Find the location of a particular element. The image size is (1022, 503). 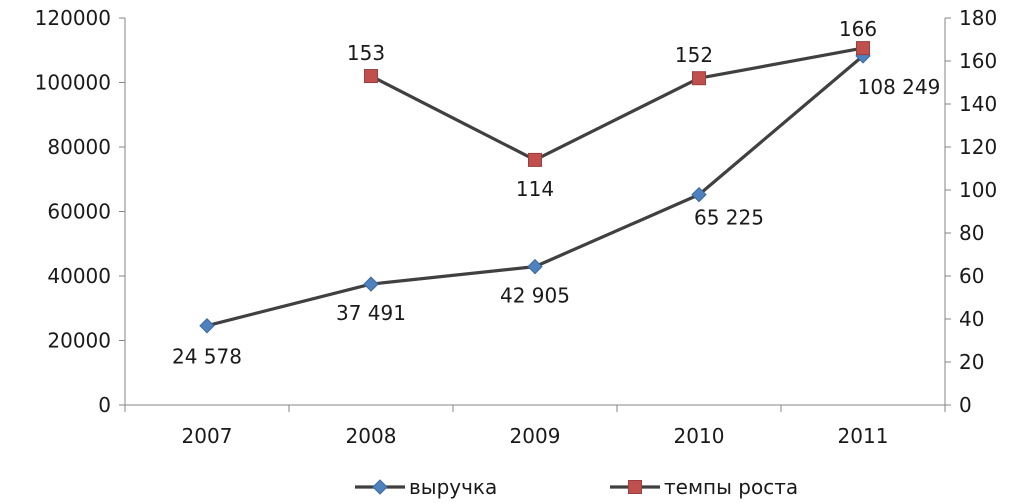

right-axis-tick-label: 180 is located at coordinates (978, 18).